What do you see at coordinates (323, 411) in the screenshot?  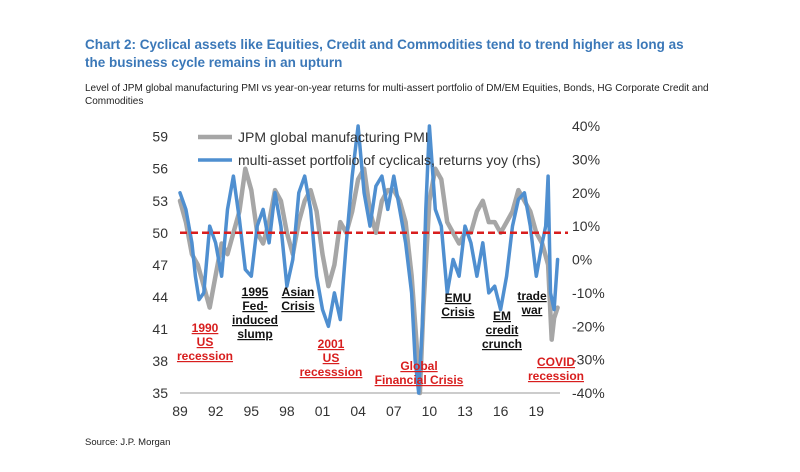 I see `x-tick-label: 01` at bounding box center [323, 411].